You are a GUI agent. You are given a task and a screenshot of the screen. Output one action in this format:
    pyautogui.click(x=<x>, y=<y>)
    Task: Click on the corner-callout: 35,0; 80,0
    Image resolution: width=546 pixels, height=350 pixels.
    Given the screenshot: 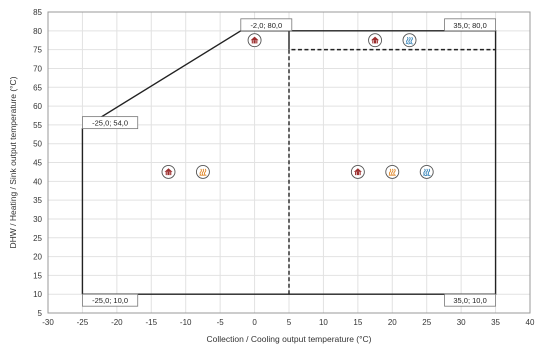 What is the action you would take?
    pyautogui.click(x=470, y=25)
    